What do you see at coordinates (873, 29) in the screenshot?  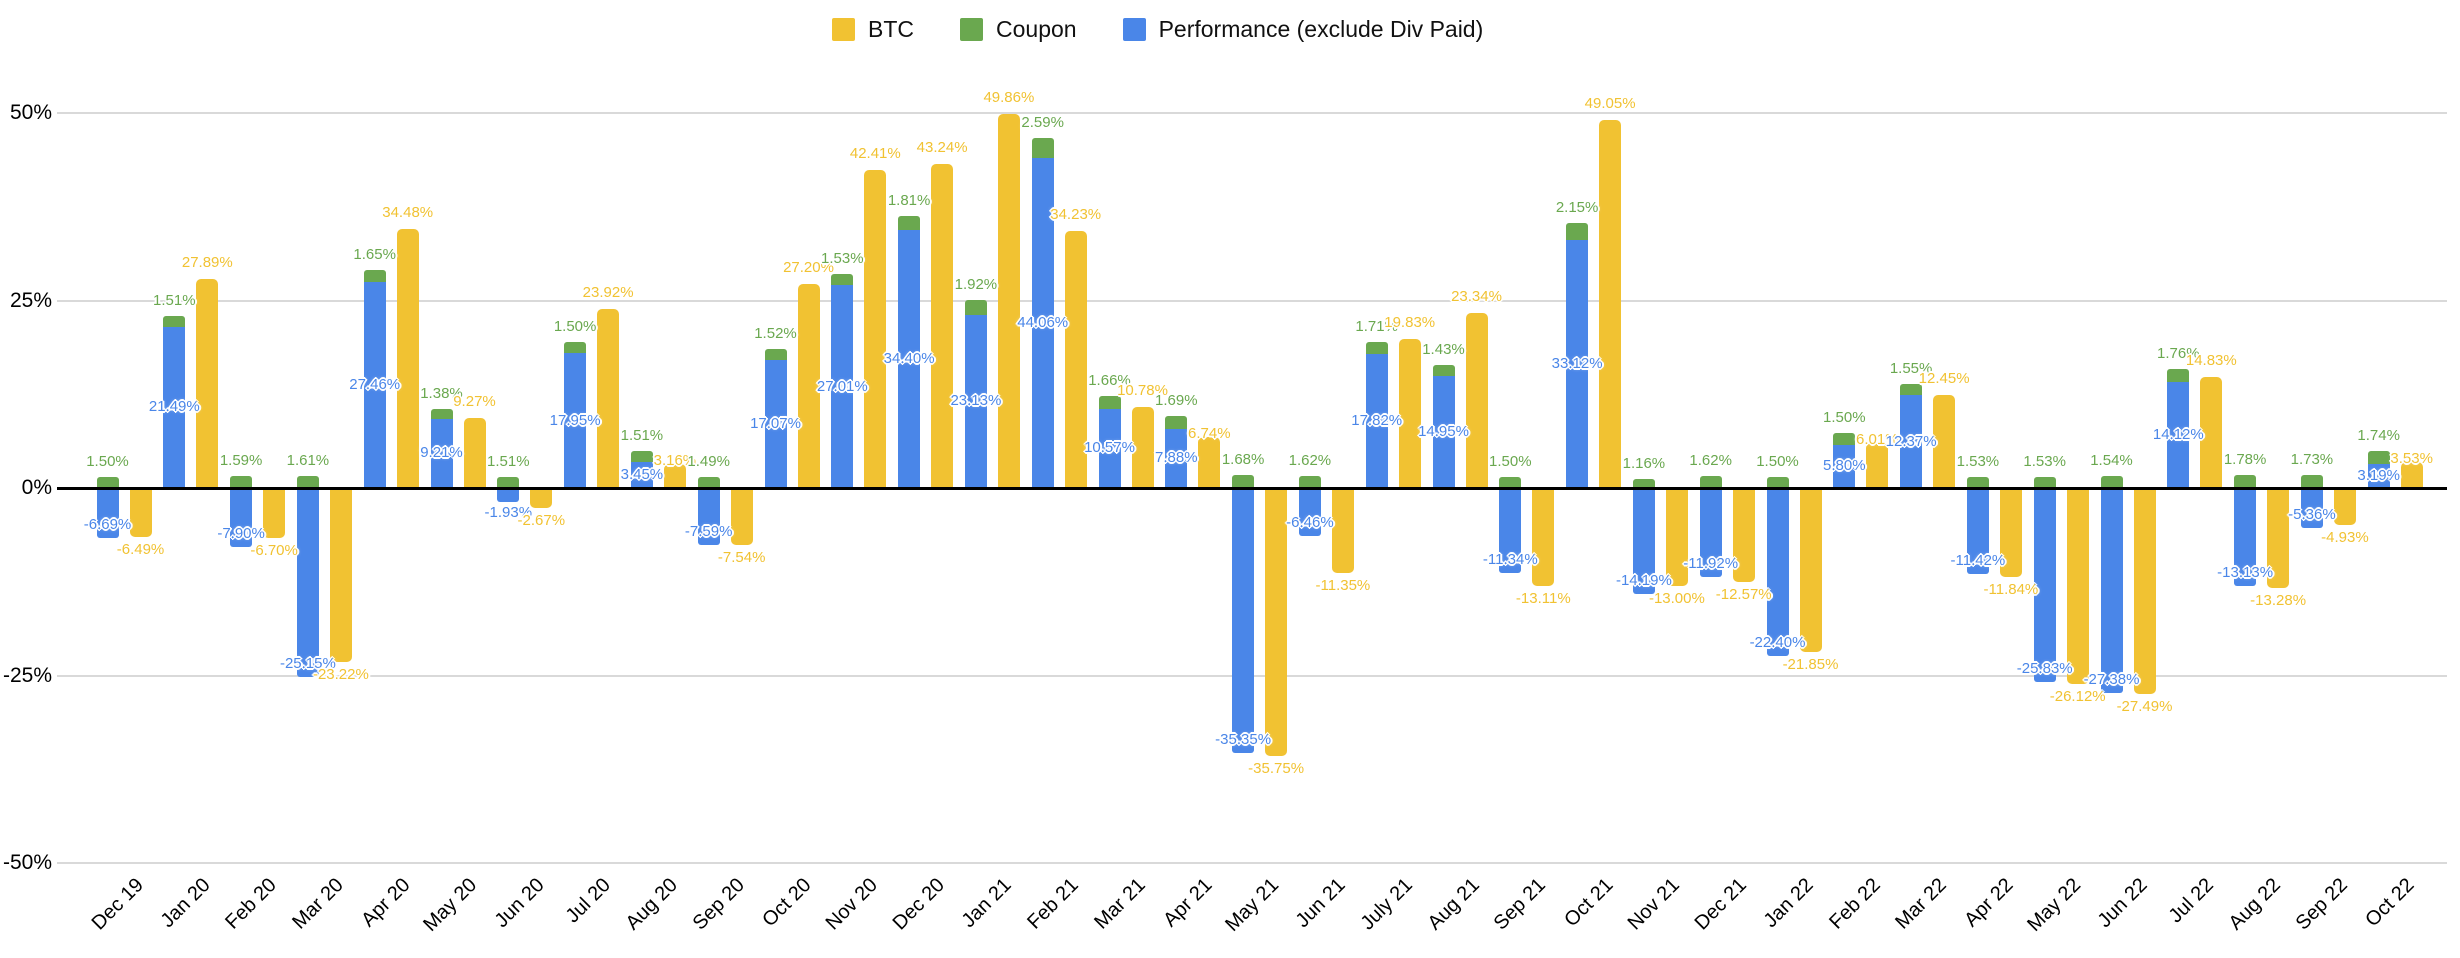 I see `legend-item-btc: BTC` at bounding box center [873, 29].